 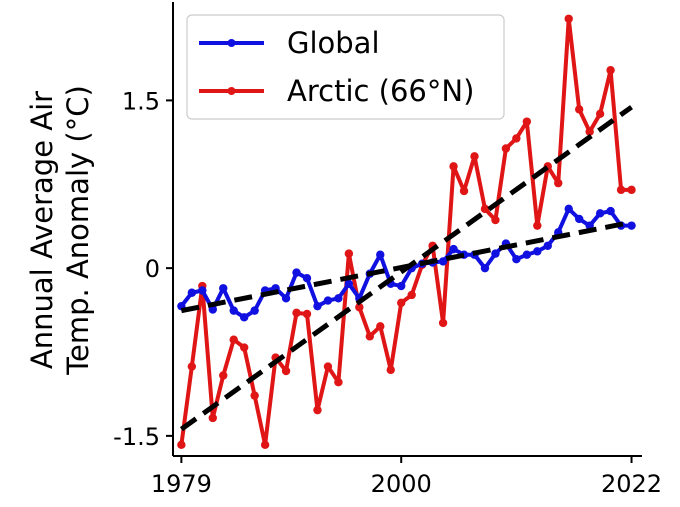 What do you see at coordinates (537, 225) in the screenshot?
I see `arctic-point-2013` at bounding box center [537, 225].